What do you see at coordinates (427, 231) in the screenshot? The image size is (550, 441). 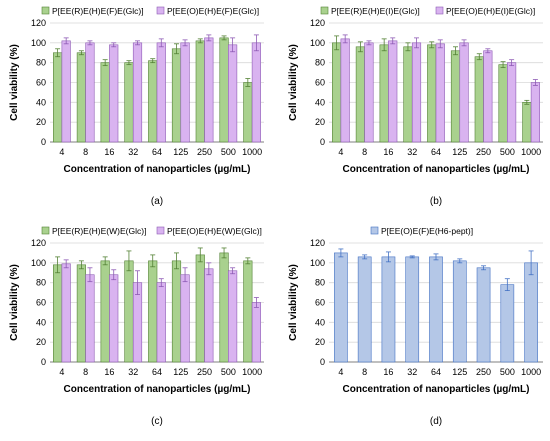 I see `legend-entry: P[EE(O)E(F)E(H6-pept)]` at bounding box center [427, 231].